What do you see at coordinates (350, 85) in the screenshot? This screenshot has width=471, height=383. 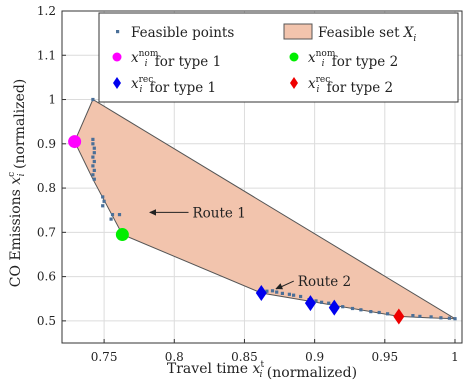 I see `legend-label: xrec i for type 2` at bounding box center [350, 85].